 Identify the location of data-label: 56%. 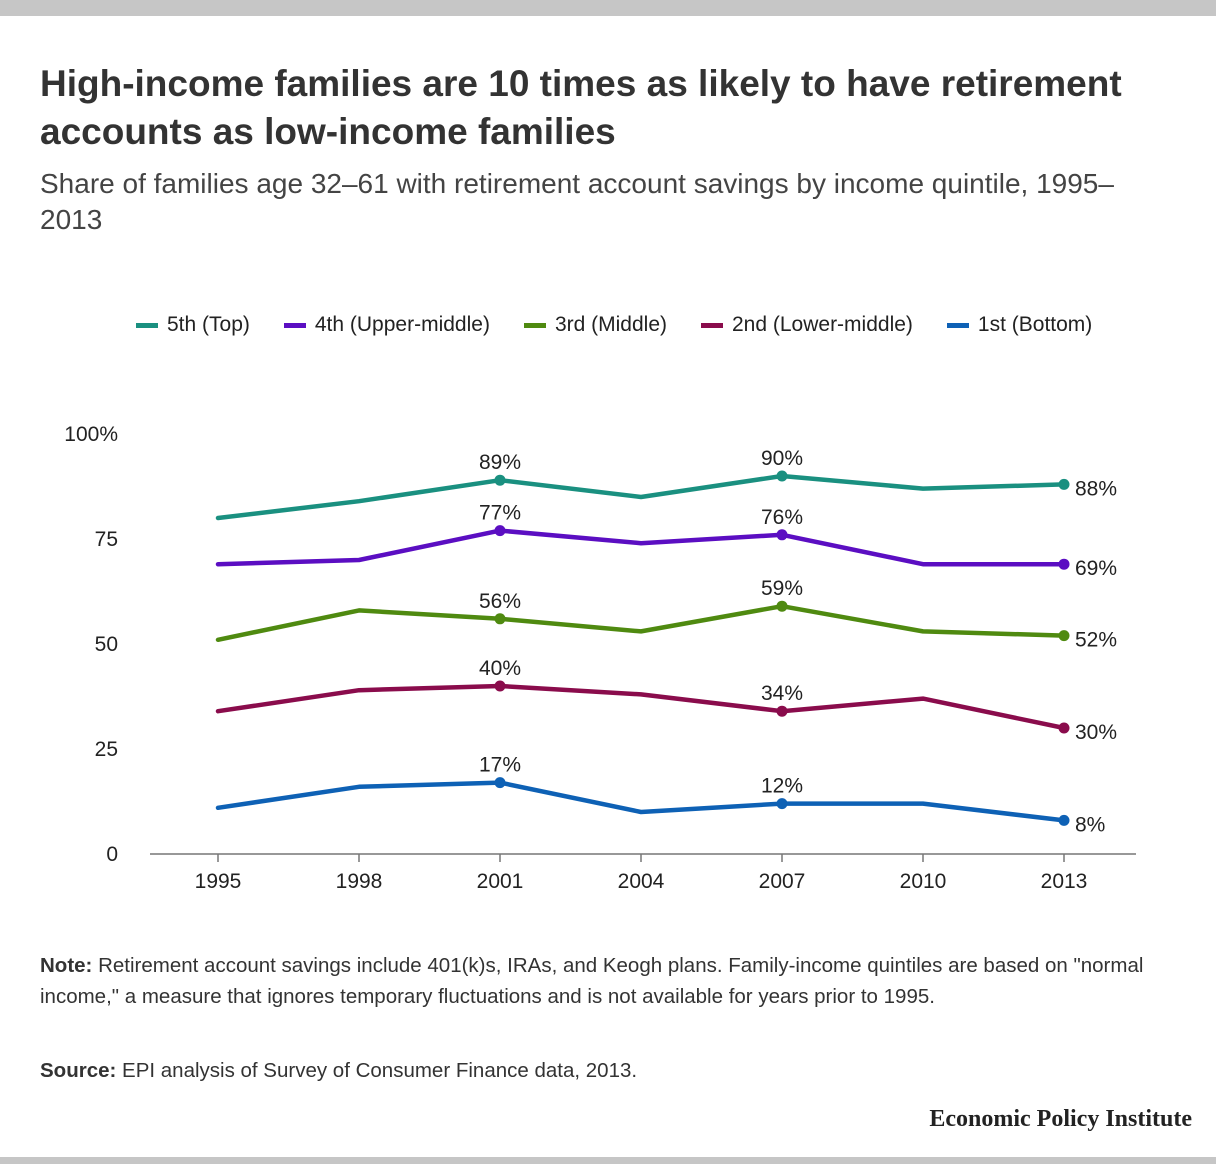
(500, 601).